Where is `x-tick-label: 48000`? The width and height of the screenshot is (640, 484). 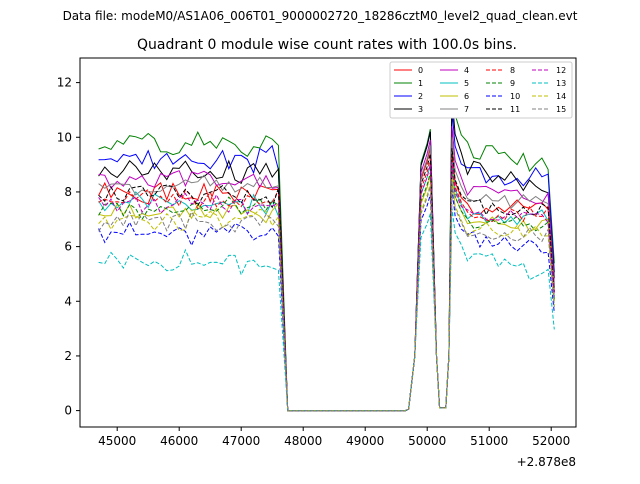
x-tick-label: 48000 is located at coordinates (303, 441).